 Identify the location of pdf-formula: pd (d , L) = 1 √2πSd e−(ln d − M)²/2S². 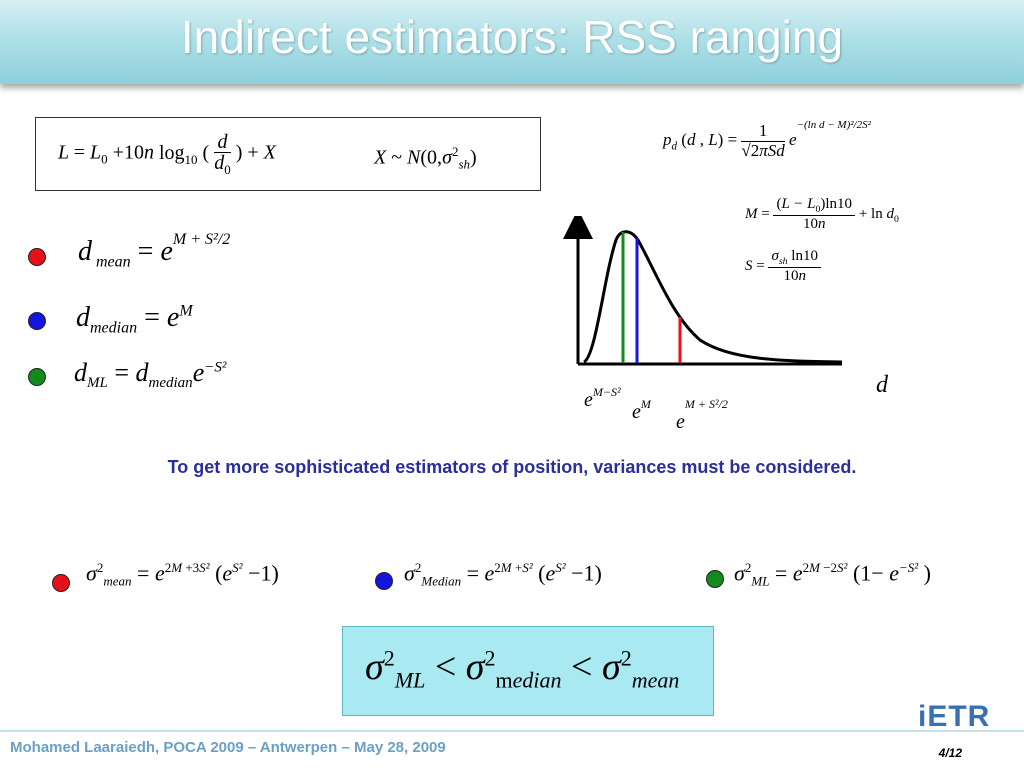
(767, 139).